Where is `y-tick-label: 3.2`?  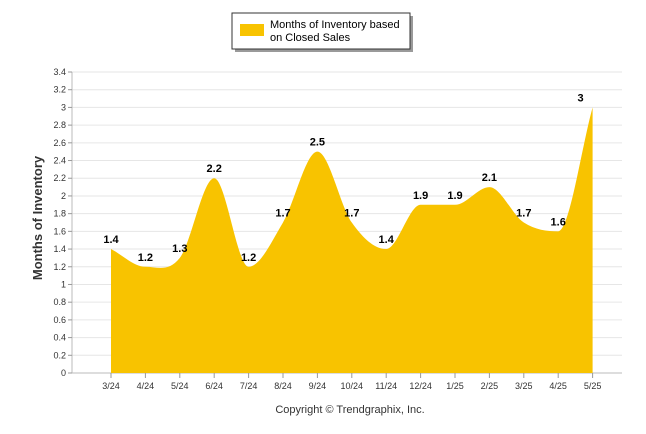 y-tick-label: 3.2 is located at coordinates (59, 90).